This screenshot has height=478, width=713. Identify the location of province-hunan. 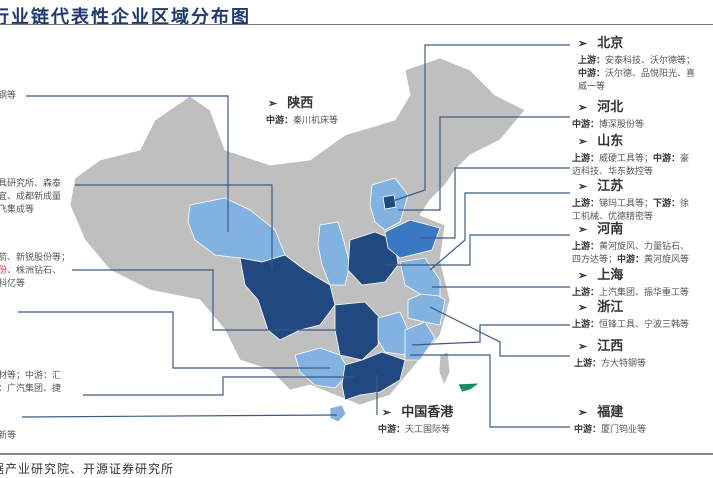
(357, 331).